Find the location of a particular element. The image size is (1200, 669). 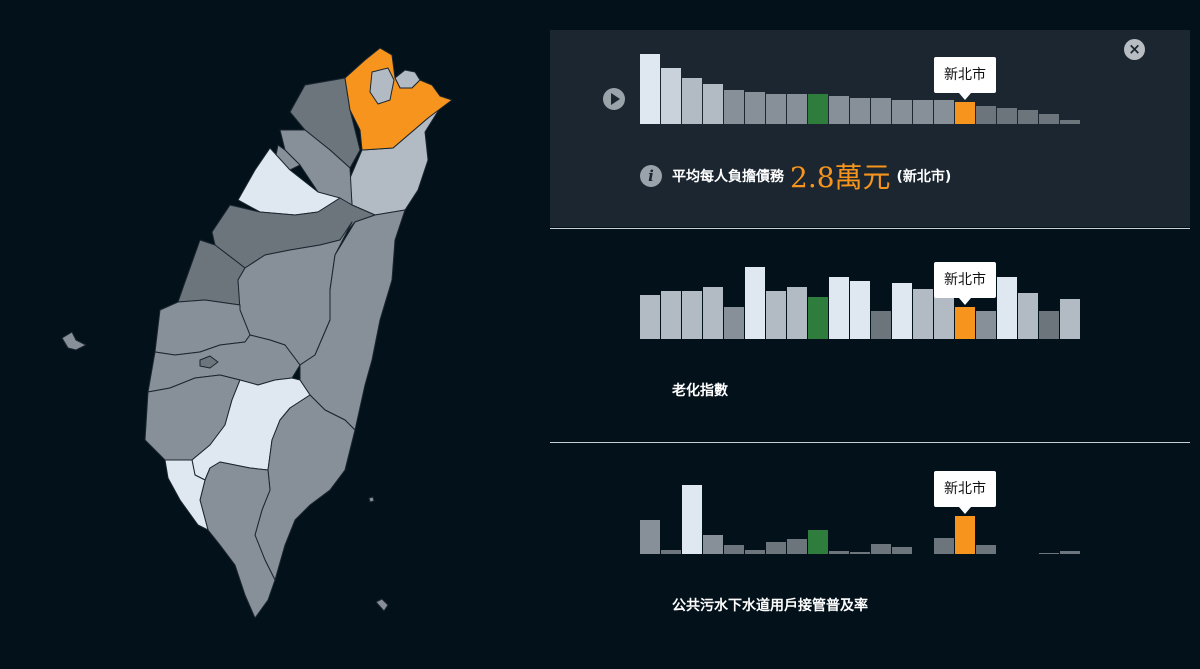

region-new-taipei is located at coordinates (398, 99).